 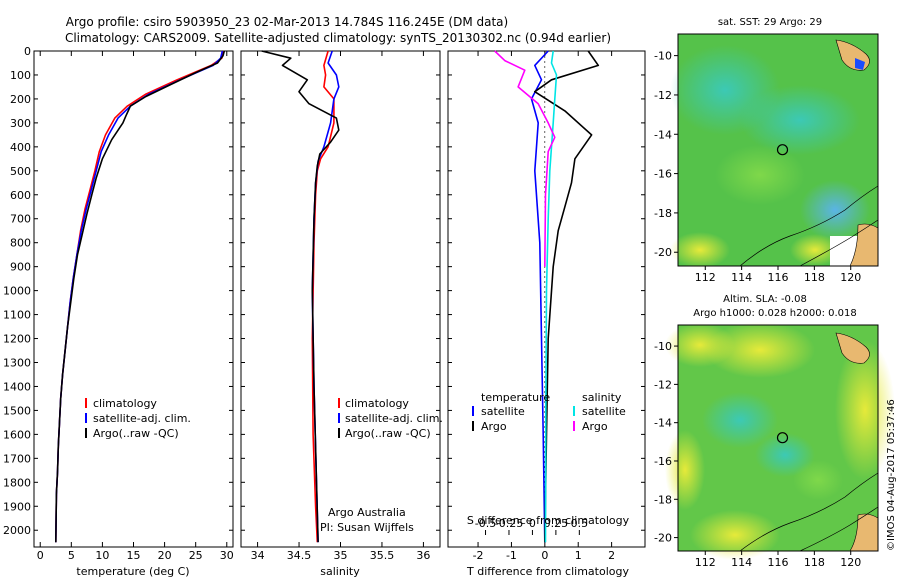 I want to click on x-tick-label: 114, so click(x=741, y=277).